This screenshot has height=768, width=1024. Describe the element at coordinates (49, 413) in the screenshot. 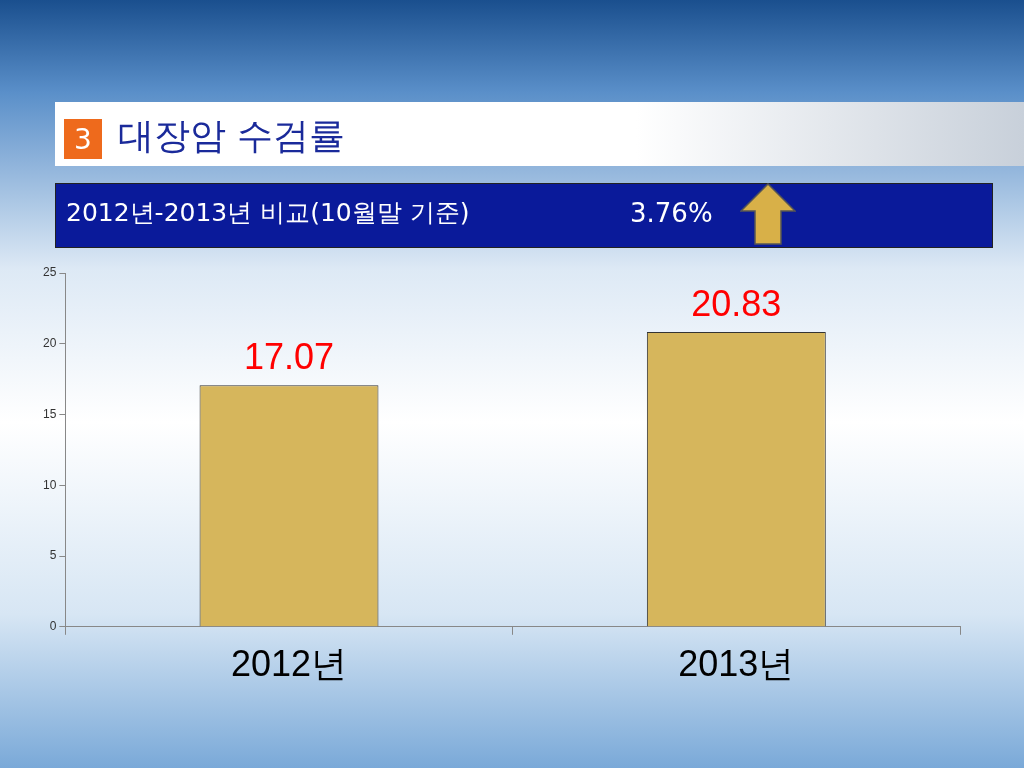

I see `y-tick-label: 15` at that location.